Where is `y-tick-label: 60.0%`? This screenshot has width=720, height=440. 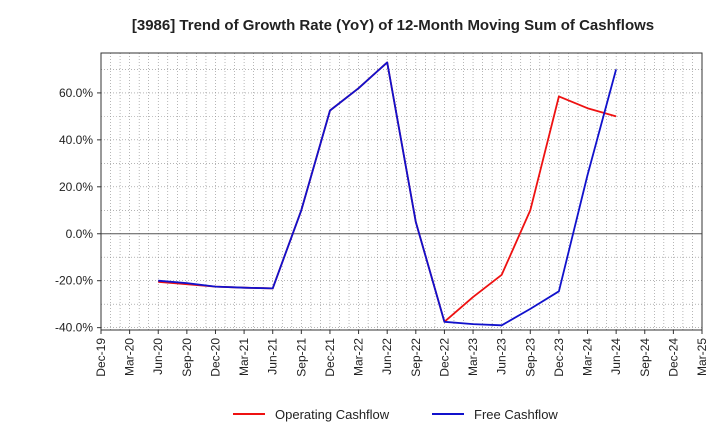
y-tick-label: 60.0% is located at coordinates (76, 93).